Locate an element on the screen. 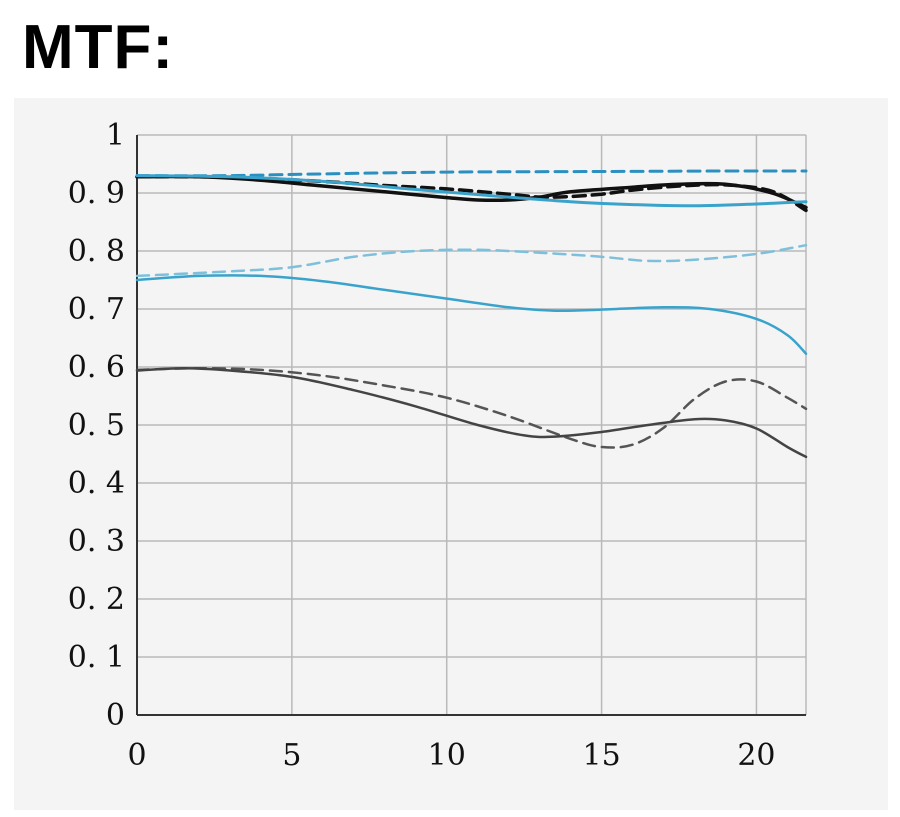 The width and height of the screenshot is (900, 817). y-tick-label: 1 is located at coordinates (115, 135).